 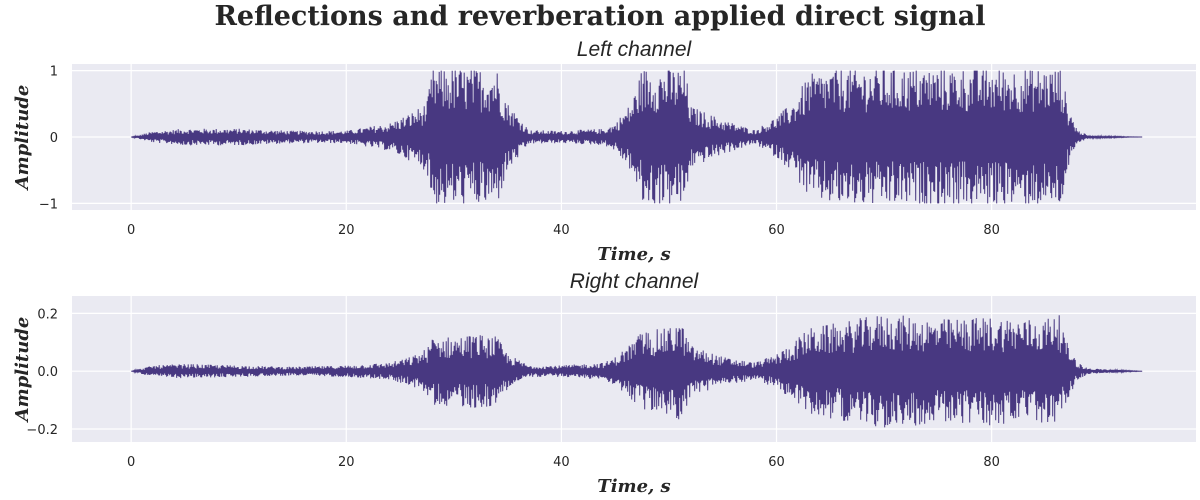 I want to click on left-channel-x-axis-label: Time, s, so click(x=633, y=254).